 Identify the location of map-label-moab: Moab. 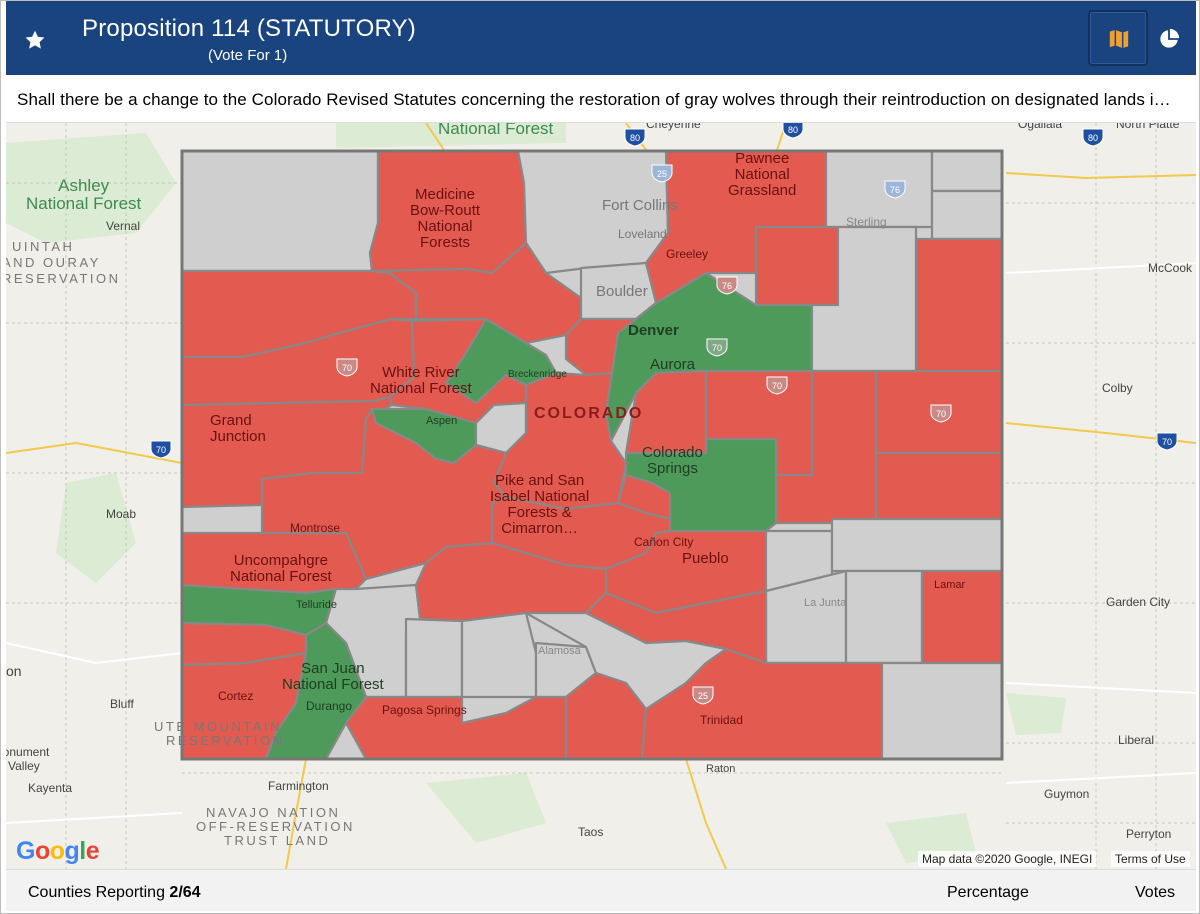
(121, 514).